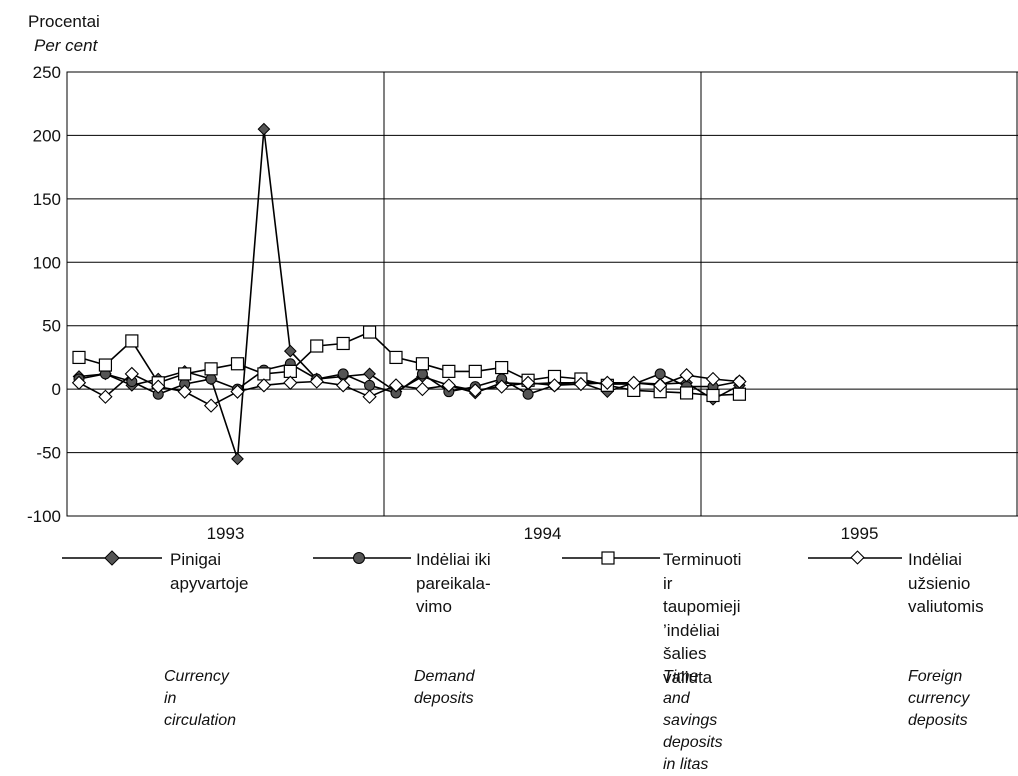 Image resolution: width=1018 pixels, height=776 pixels. Describe the element at coordinates (860, 532) in the screenshot. I see `x-year-label: 1995` at that location.